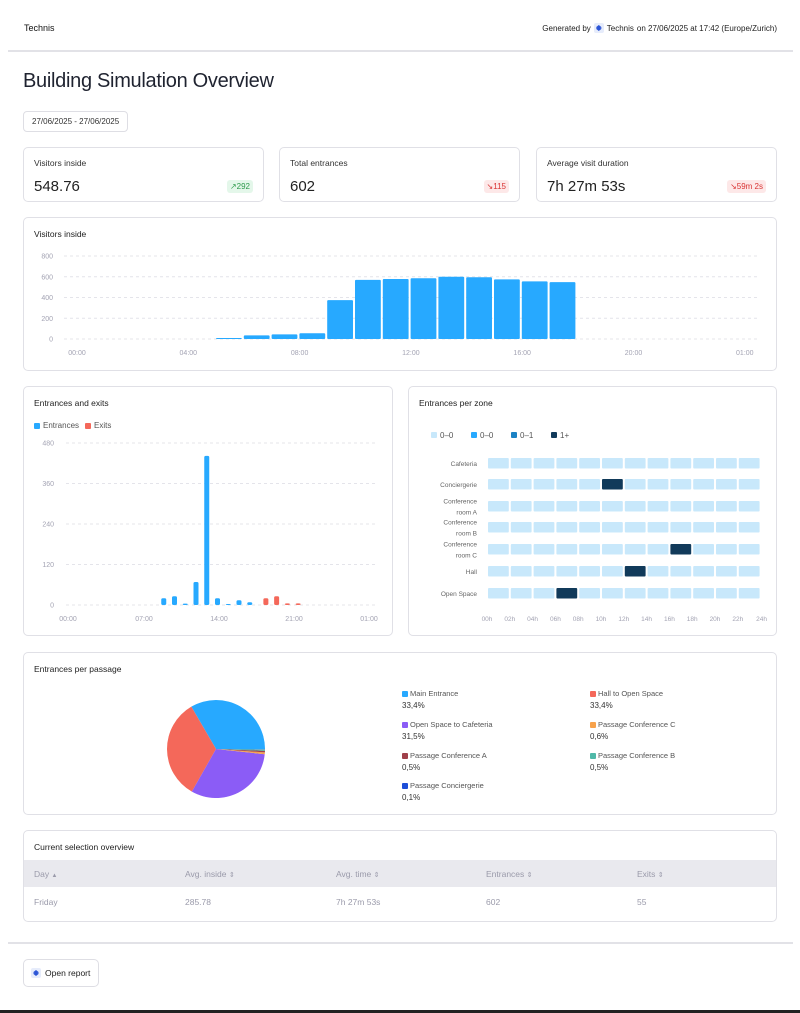 The height and width of the screenshot is (1013, 800). Describe the element at coordinates (47, 277) in the screenshot. I see `y-tick-label: 600` at that location.